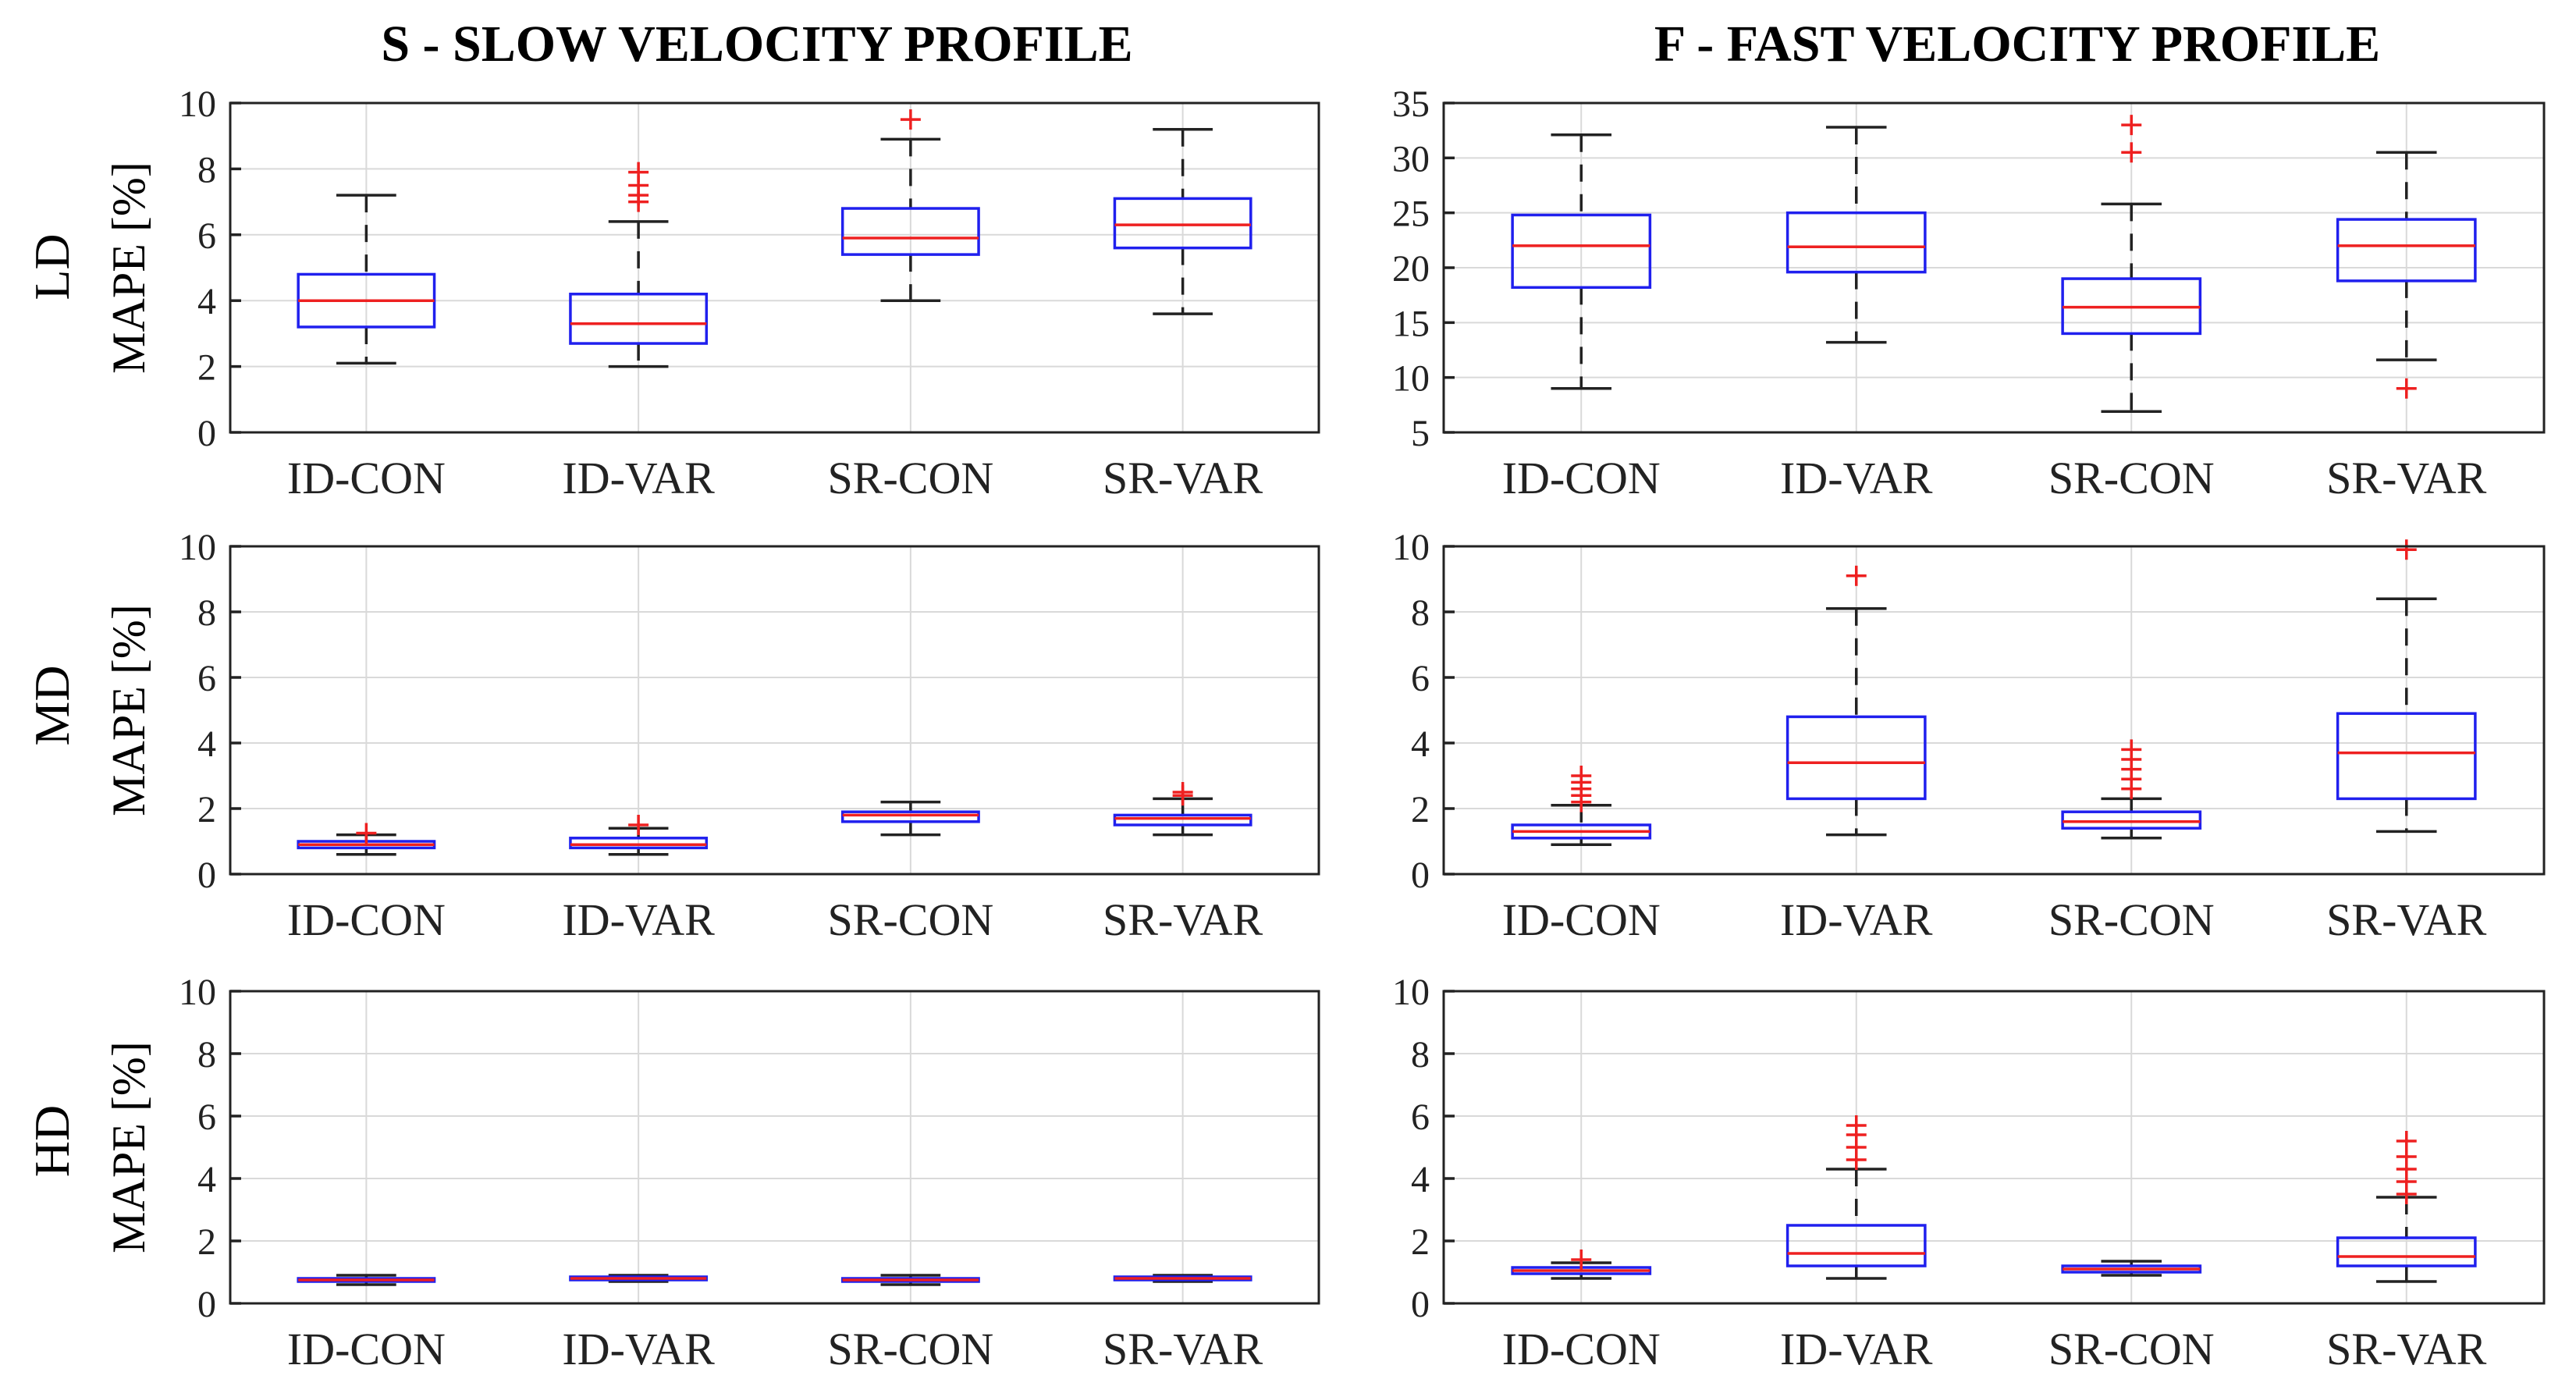  What do you see at coordinates (1969, 293) in the screenshot?
I see `panel-ld-fast: 5 10 15 20 25 30 35 ID-CON ID-VAR SR-CON SR-VAR` at bounding box center [1969, 293].